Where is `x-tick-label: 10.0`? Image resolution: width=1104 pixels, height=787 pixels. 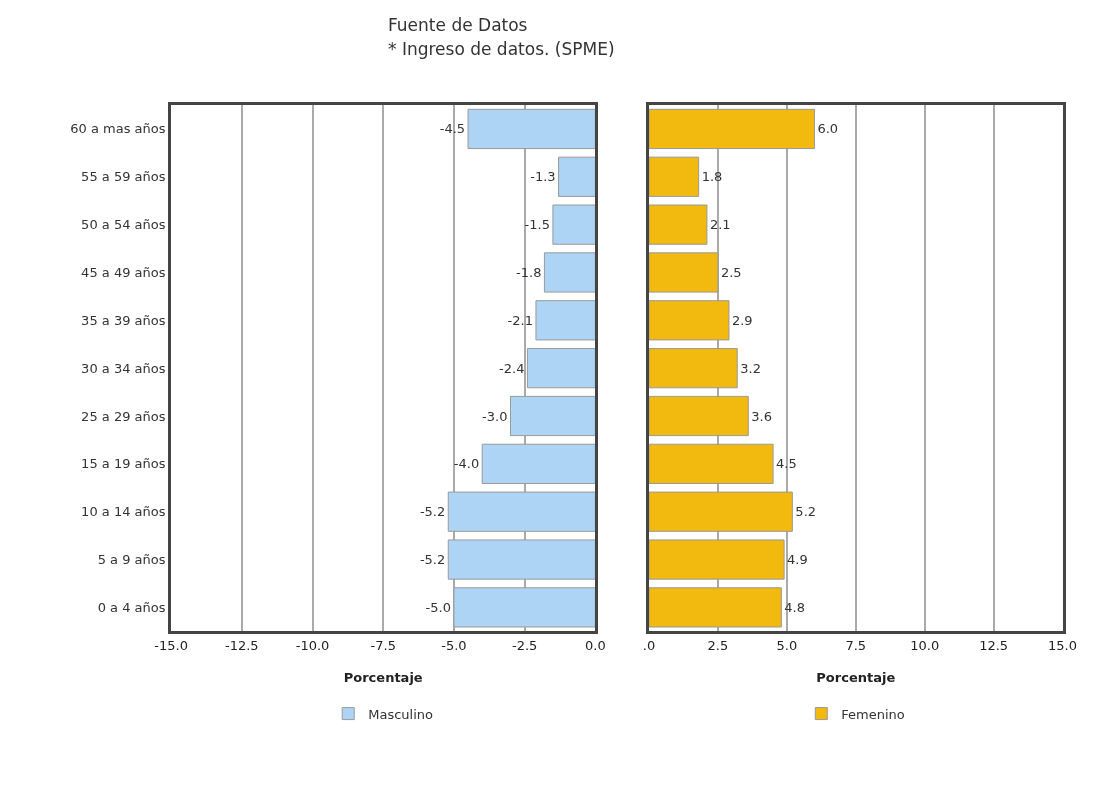
x-tick-label: 10.0 is located at coordinates (925, 645).